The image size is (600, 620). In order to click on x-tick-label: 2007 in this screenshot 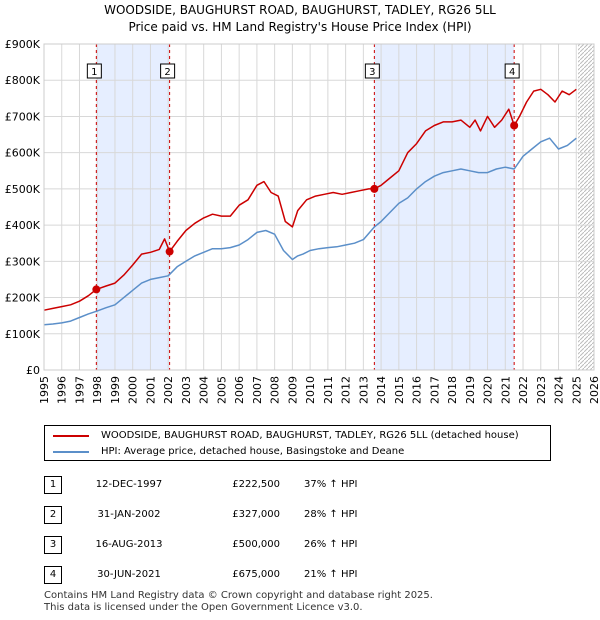, I will do `click(257, 390)`.